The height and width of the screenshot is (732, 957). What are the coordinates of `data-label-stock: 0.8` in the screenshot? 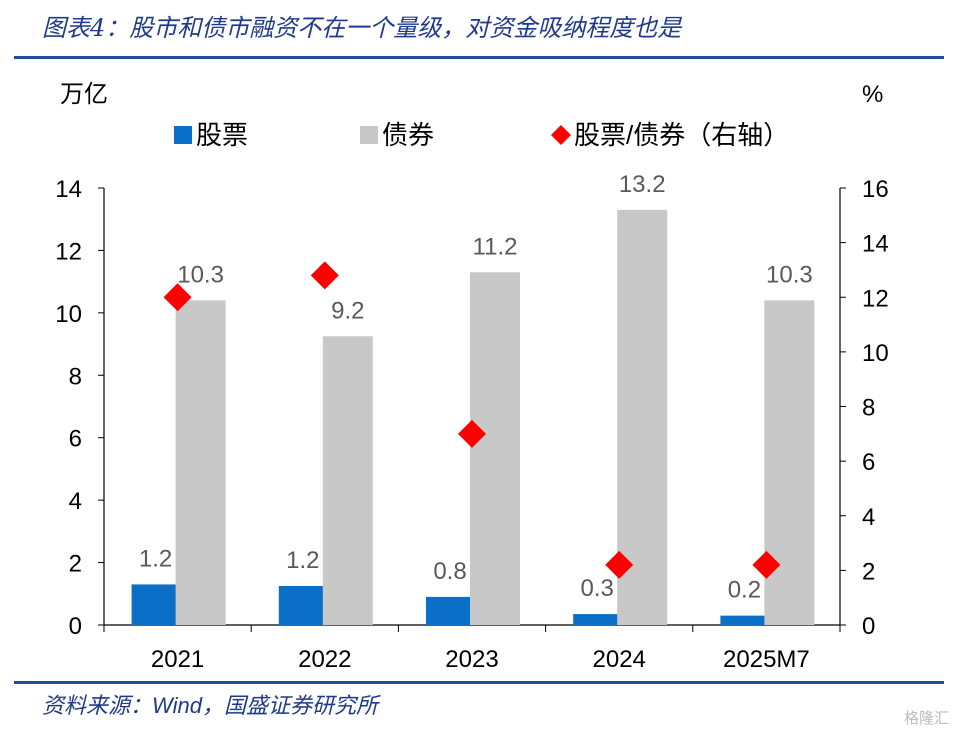 It's located at (449, 571).